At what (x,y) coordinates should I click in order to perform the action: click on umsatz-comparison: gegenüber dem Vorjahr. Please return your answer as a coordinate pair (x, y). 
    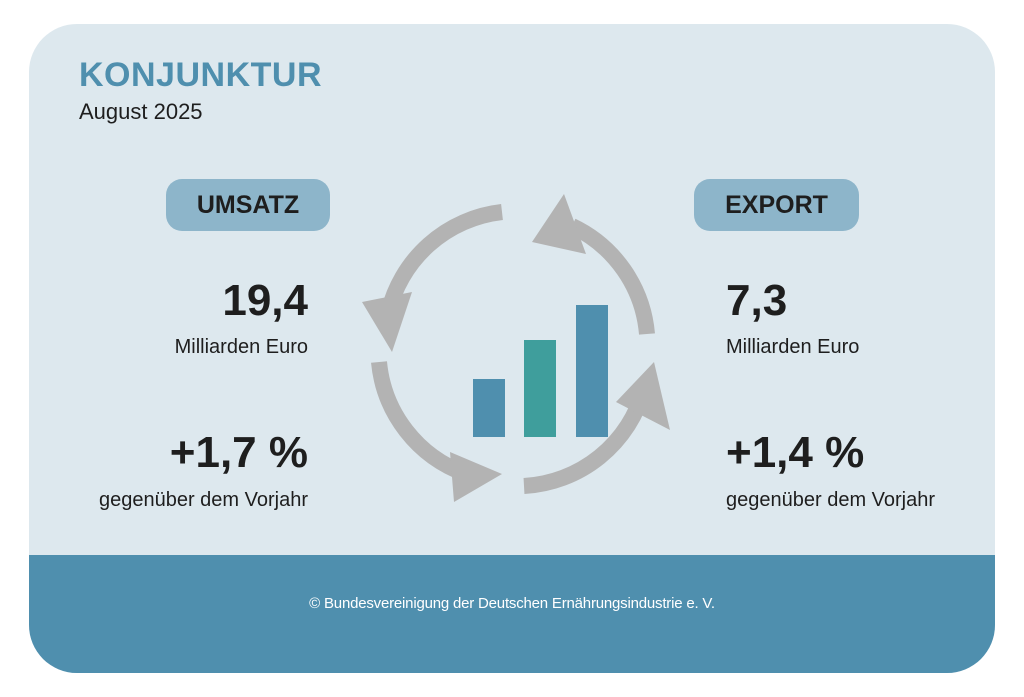
    Looking at the image, I should click on (203, 500).